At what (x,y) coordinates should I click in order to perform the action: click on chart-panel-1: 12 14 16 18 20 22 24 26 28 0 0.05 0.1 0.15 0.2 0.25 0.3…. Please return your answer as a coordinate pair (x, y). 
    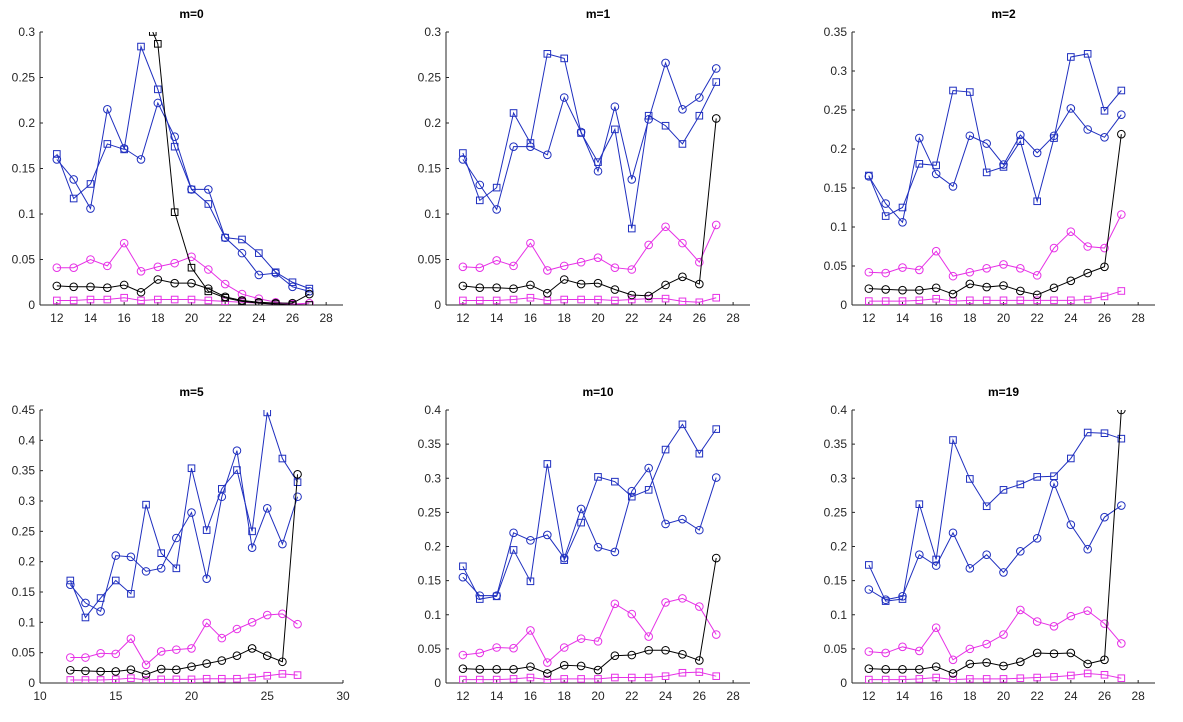
    Looking at the image, I should click on (584, 166).